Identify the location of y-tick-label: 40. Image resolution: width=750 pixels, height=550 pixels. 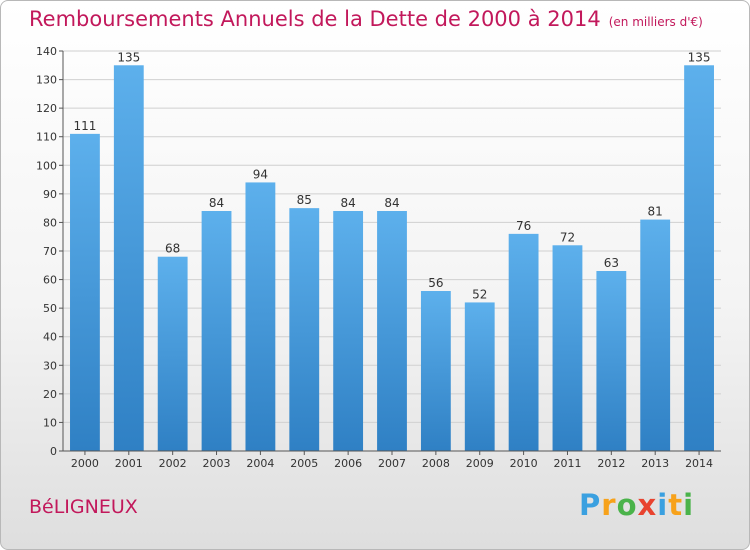
(50, 337).